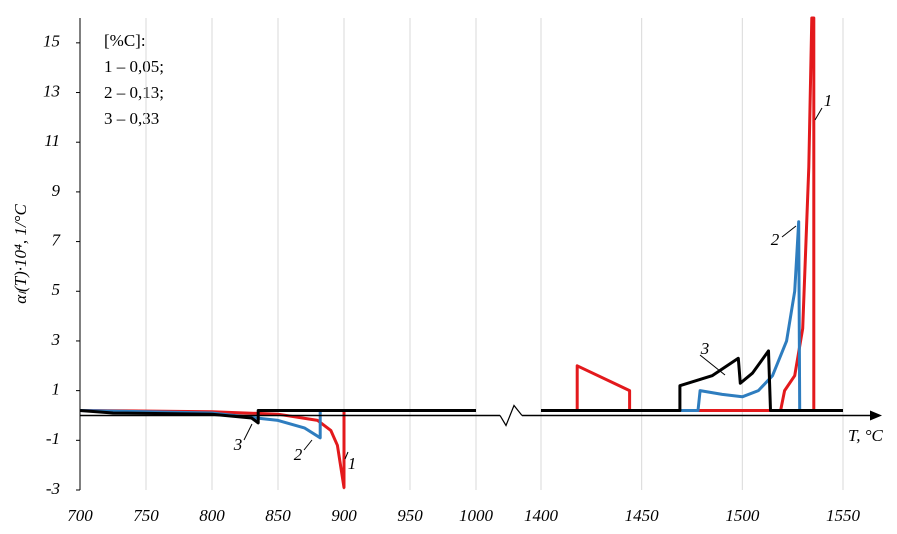 Image resolution: width=897 pixels, height=534 pixels. Describe the element at coordinates (56, 339) in the screenshot. I see `y-tick-label: 3` at that location.